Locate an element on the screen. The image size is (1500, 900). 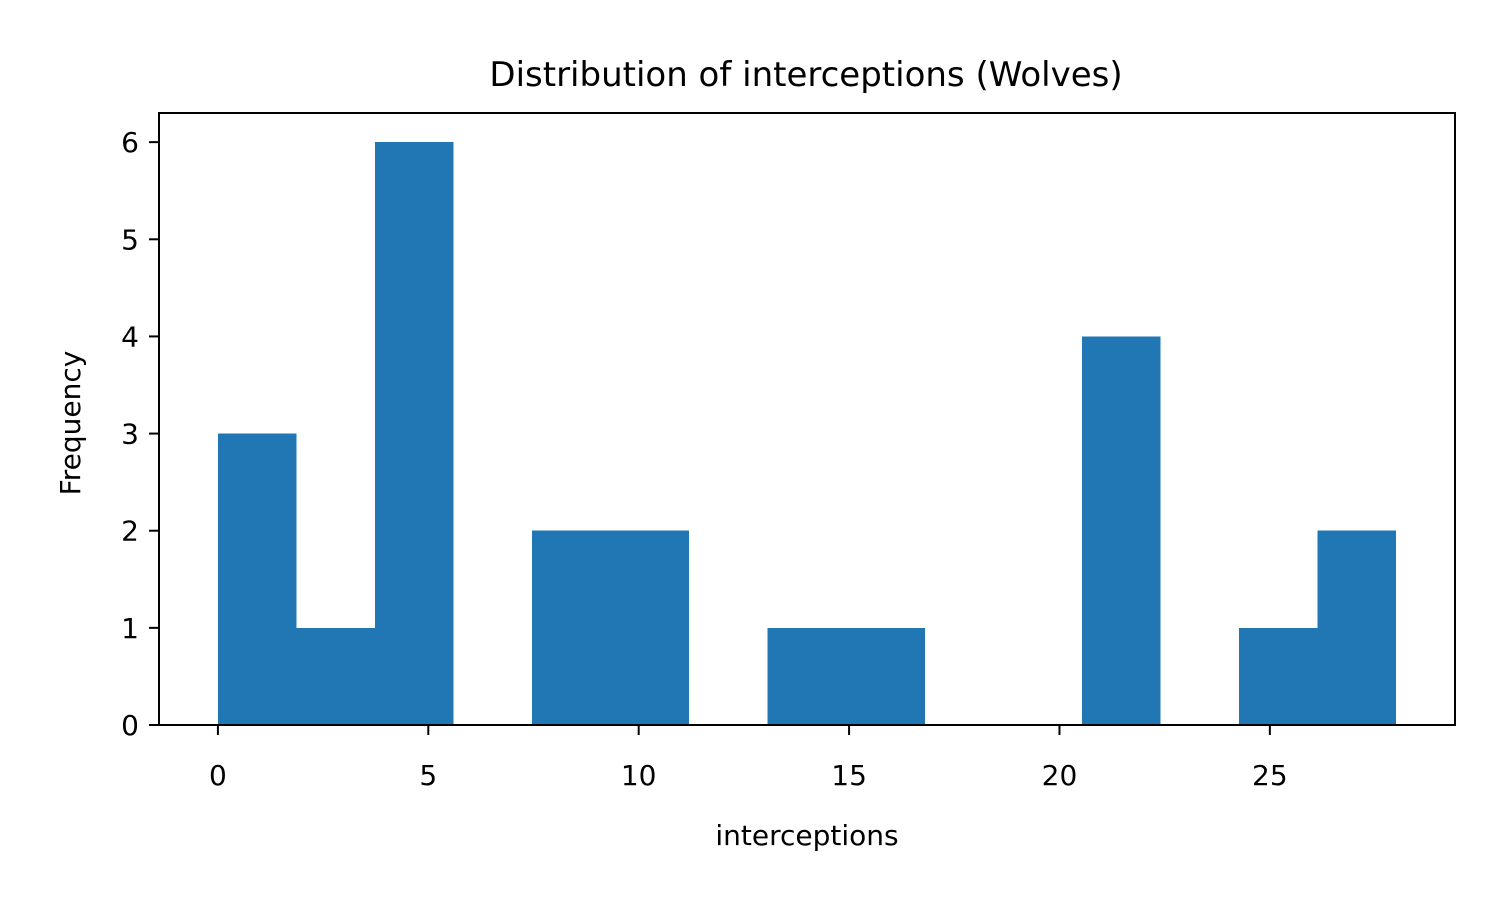
y-tick-label: 3 is located at coordinates (130, 434).